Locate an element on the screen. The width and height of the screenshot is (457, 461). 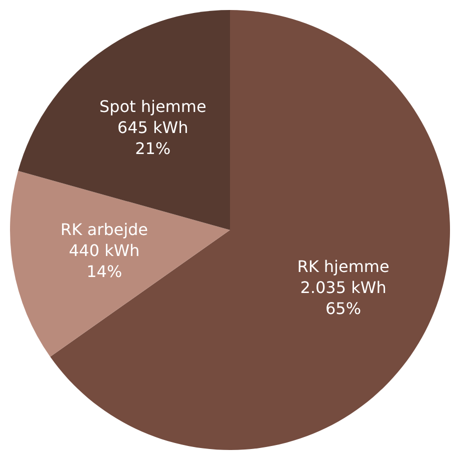
slice-label: RK hjemme is located at coordinates (343, 266).